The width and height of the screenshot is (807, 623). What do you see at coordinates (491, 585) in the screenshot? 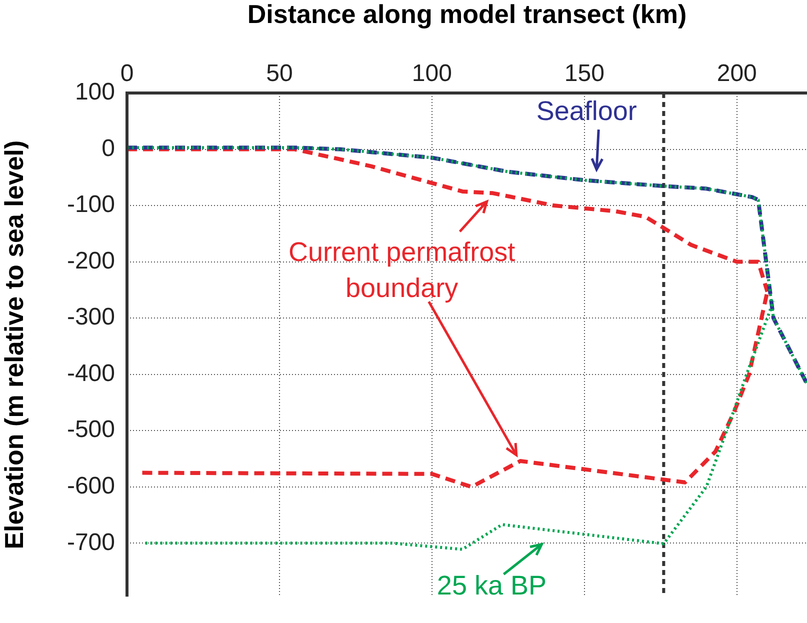
I see `annotation: 25 ka BP` at bounding box center [491, 585].